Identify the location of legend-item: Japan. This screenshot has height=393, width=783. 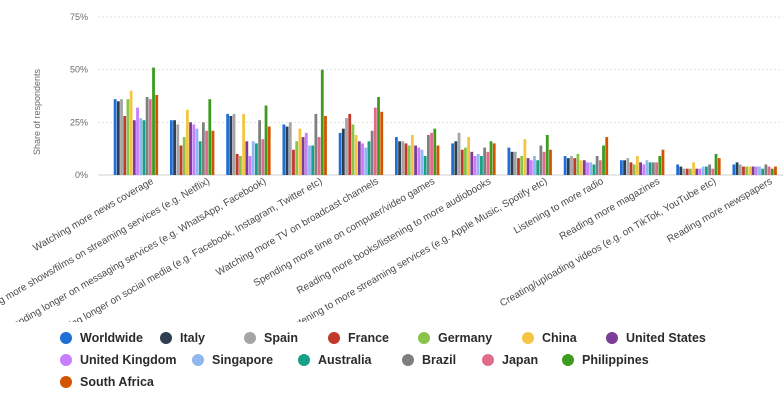
(522, 360).